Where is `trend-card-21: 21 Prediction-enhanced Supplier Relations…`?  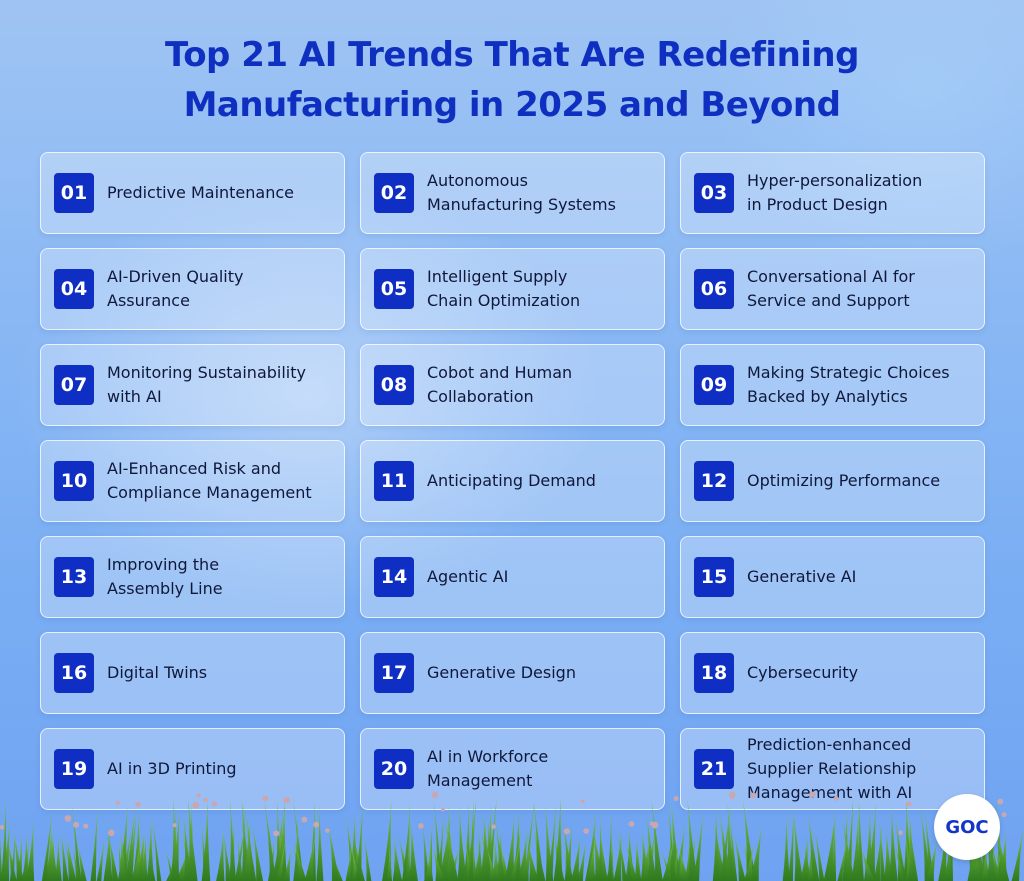 trend-card-21: 21 Prediction-enhanced Supplier Relations… is located at coordinates (832, 769).